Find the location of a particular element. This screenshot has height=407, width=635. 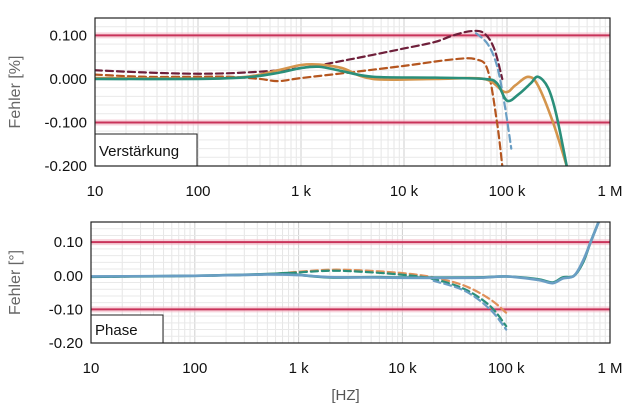

y-tick-label: -0.200 is located at coordinates (65, 166).